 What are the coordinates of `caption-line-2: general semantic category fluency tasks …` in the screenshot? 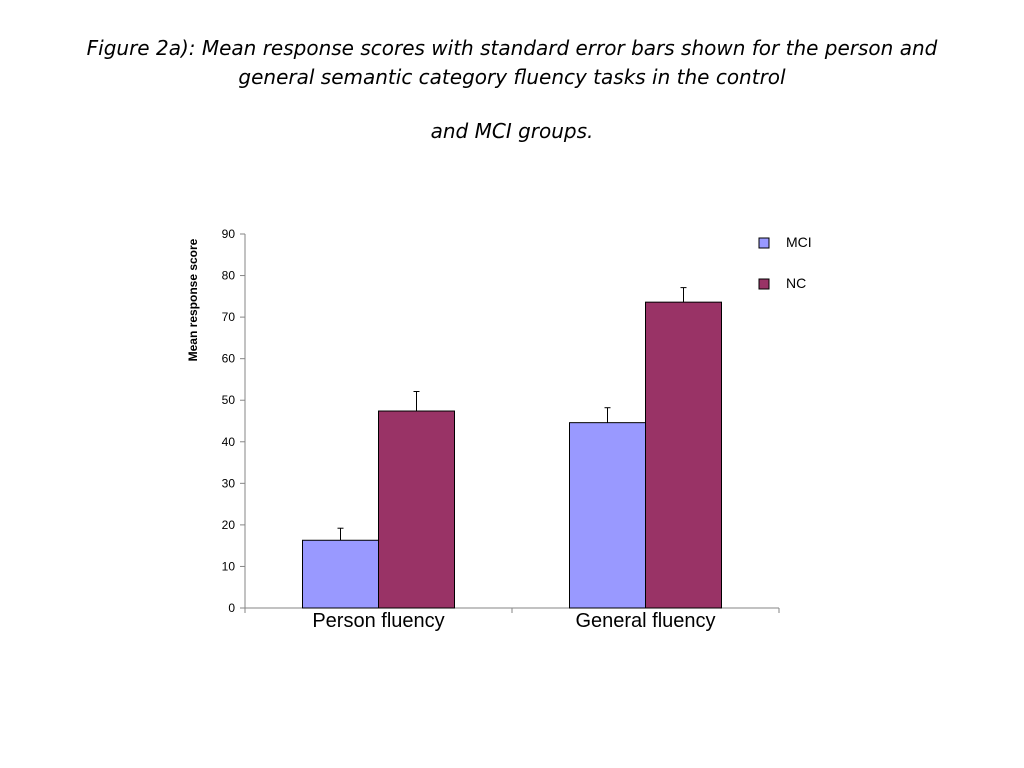 It's located at (512, 77).